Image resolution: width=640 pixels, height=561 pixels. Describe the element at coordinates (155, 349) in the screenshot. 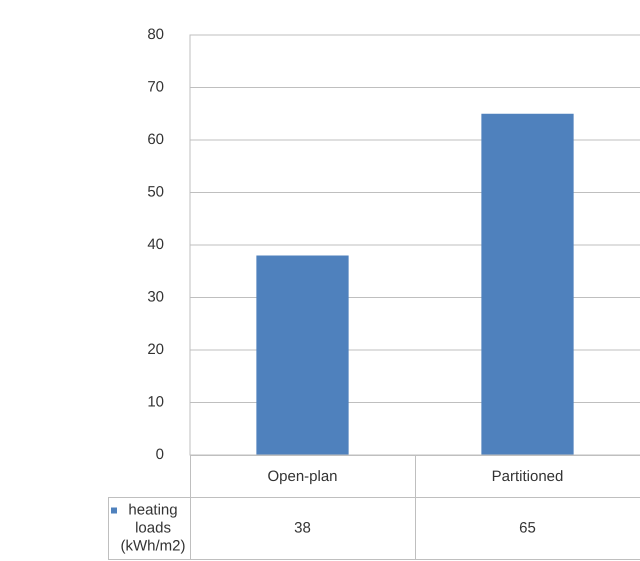

I see `y-tick-label: 20` at that location.